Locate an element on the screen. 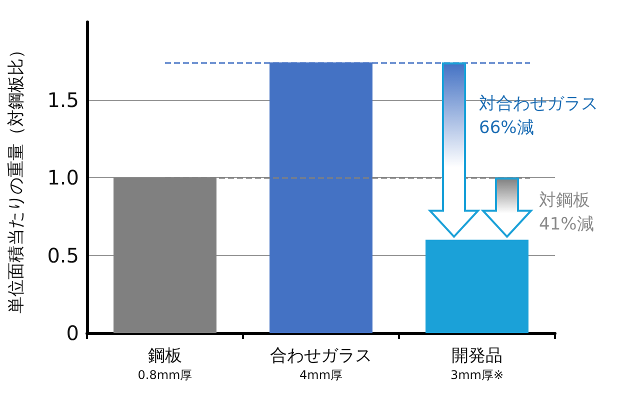 The width and height of the screenshot is (640, 400). annotation: 対鋼板 41%減 is located at coordinates (566, 212).